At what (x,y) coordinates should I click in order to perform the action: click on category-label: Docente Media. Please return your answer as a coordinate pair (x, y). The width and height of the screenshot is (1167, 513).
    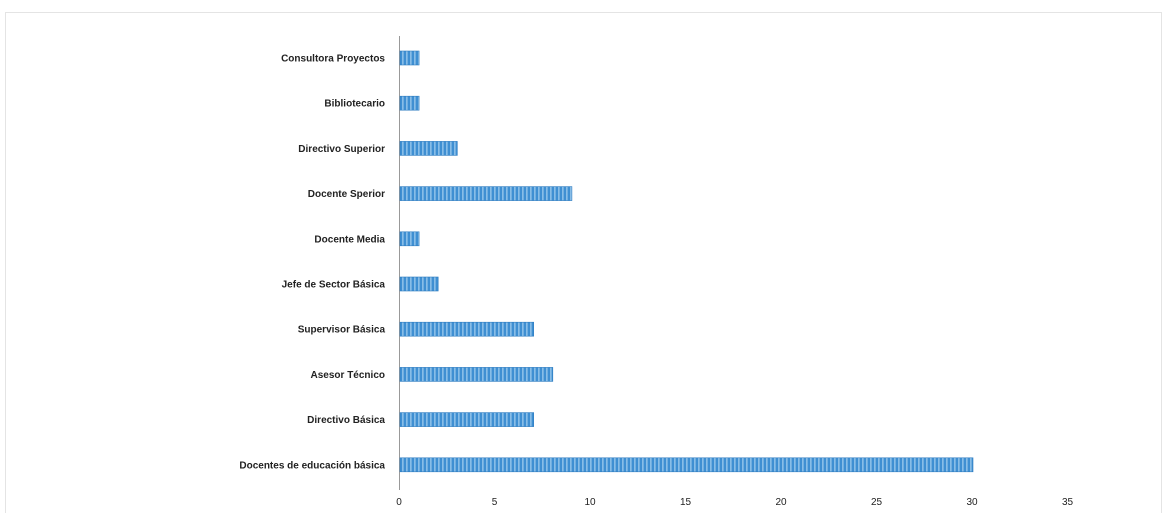
    Looking at the image, I should click on (349, 239).